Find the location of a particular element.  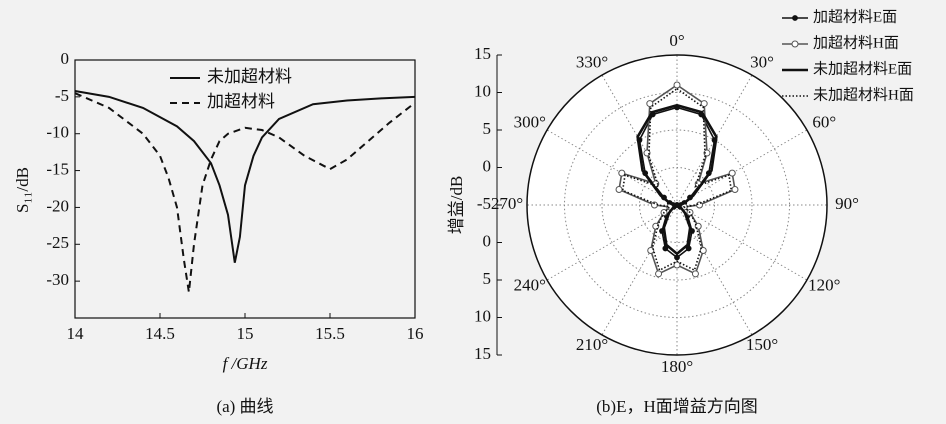

y-axis-label: S₁₁/dB is located at coordinates (22, 190).